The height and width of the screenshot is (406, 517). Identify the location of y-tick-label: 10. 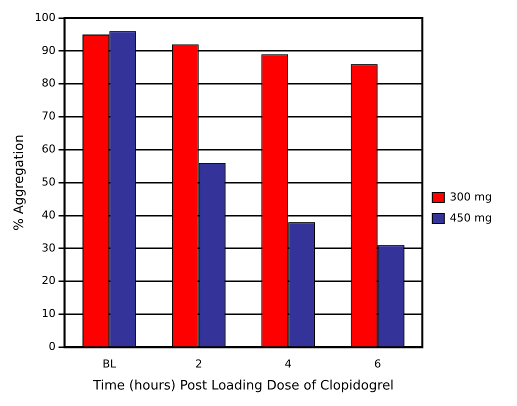
(49, 313).